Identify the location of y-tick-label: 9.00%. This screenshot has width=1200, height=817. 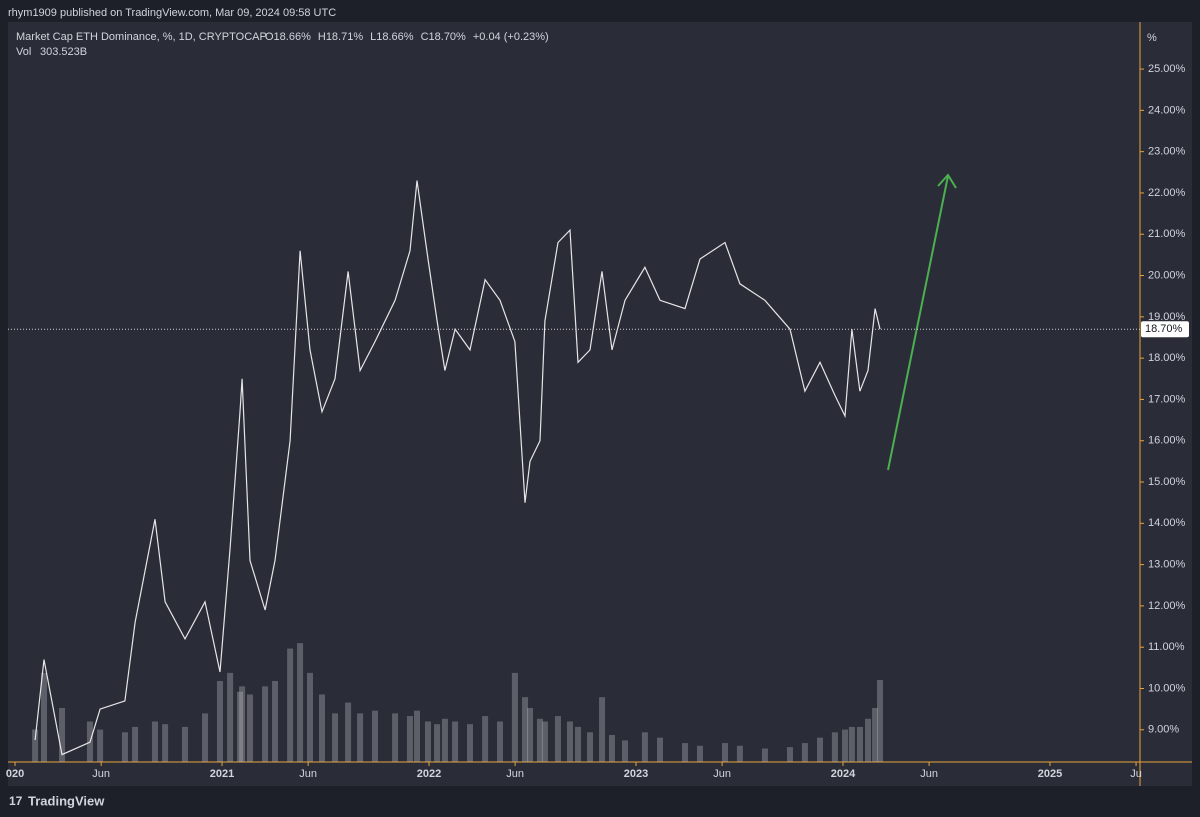
(1163, 730).